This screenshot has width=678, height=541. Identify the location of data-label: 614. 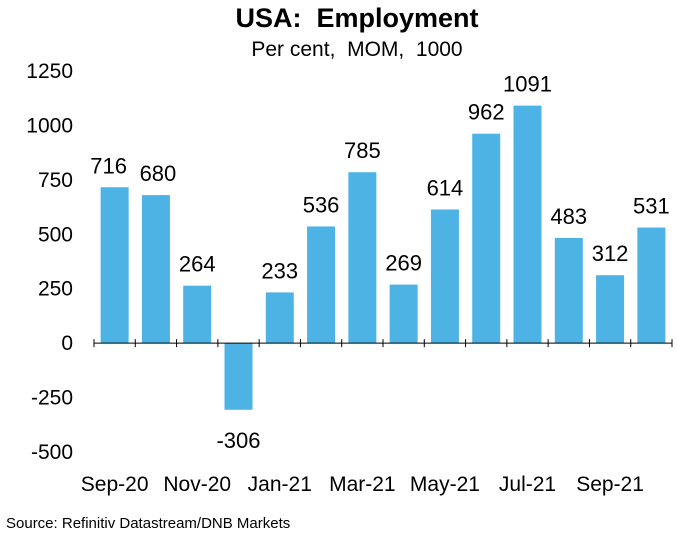
(445, 187).